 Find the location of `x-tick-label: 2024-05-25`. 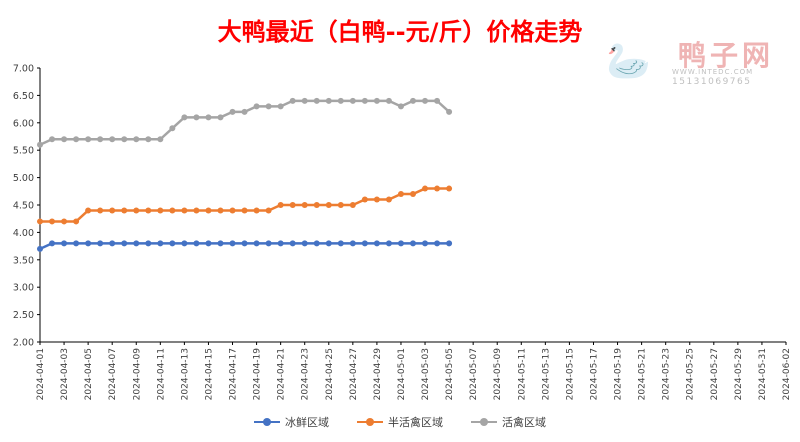

x-tick-label: 2024-05-25 is located at coordinates (691, 374).